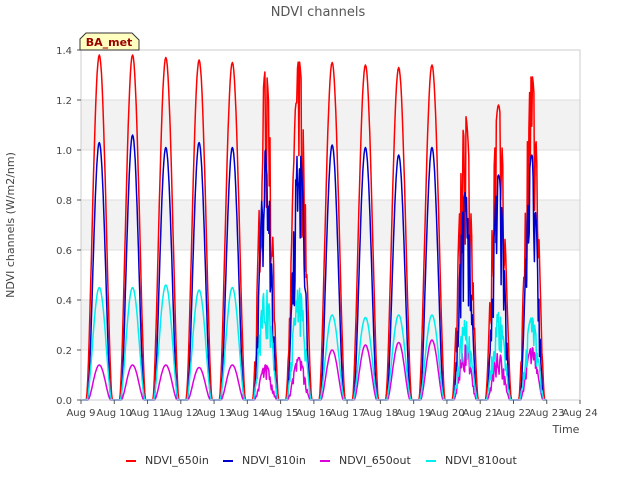 Image resolution: width=640 pixels, height=480 pixels. I want to click on y-axis-label: NDVI channels (W/m2/nm), so click(10, 225).